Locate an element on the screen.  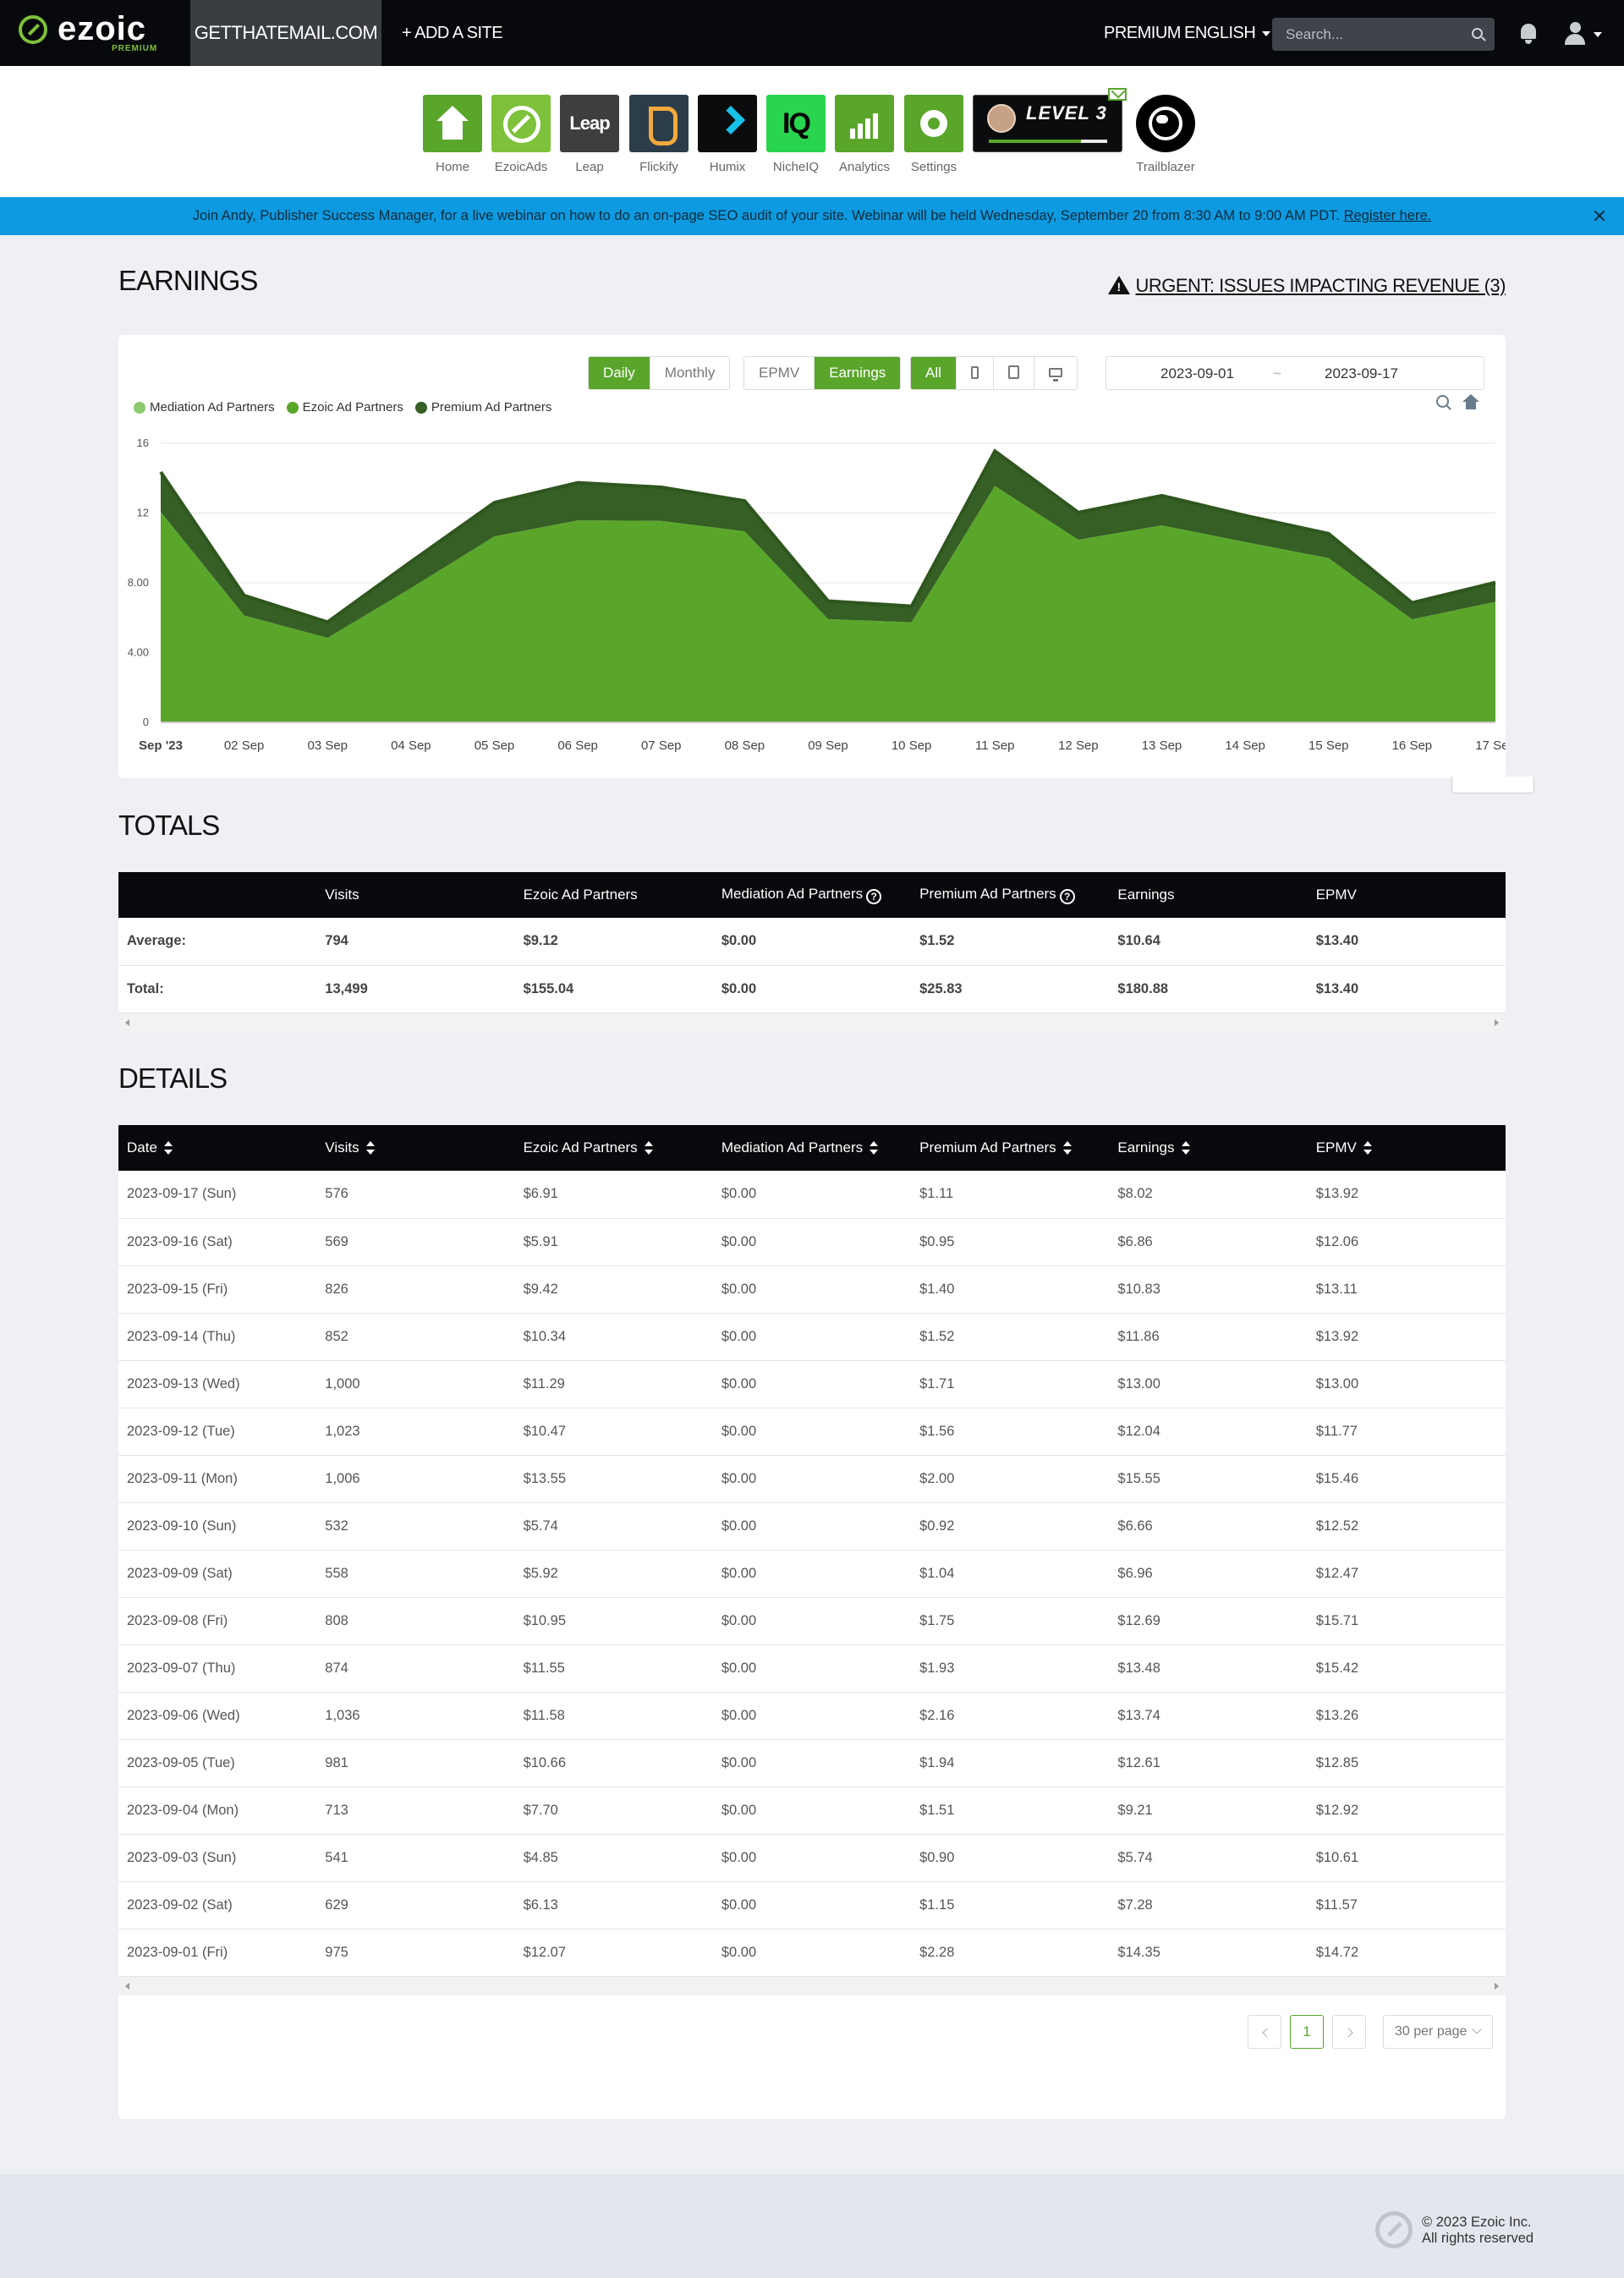
table-cell: 1,023 is located at coordinates (416, 1432).